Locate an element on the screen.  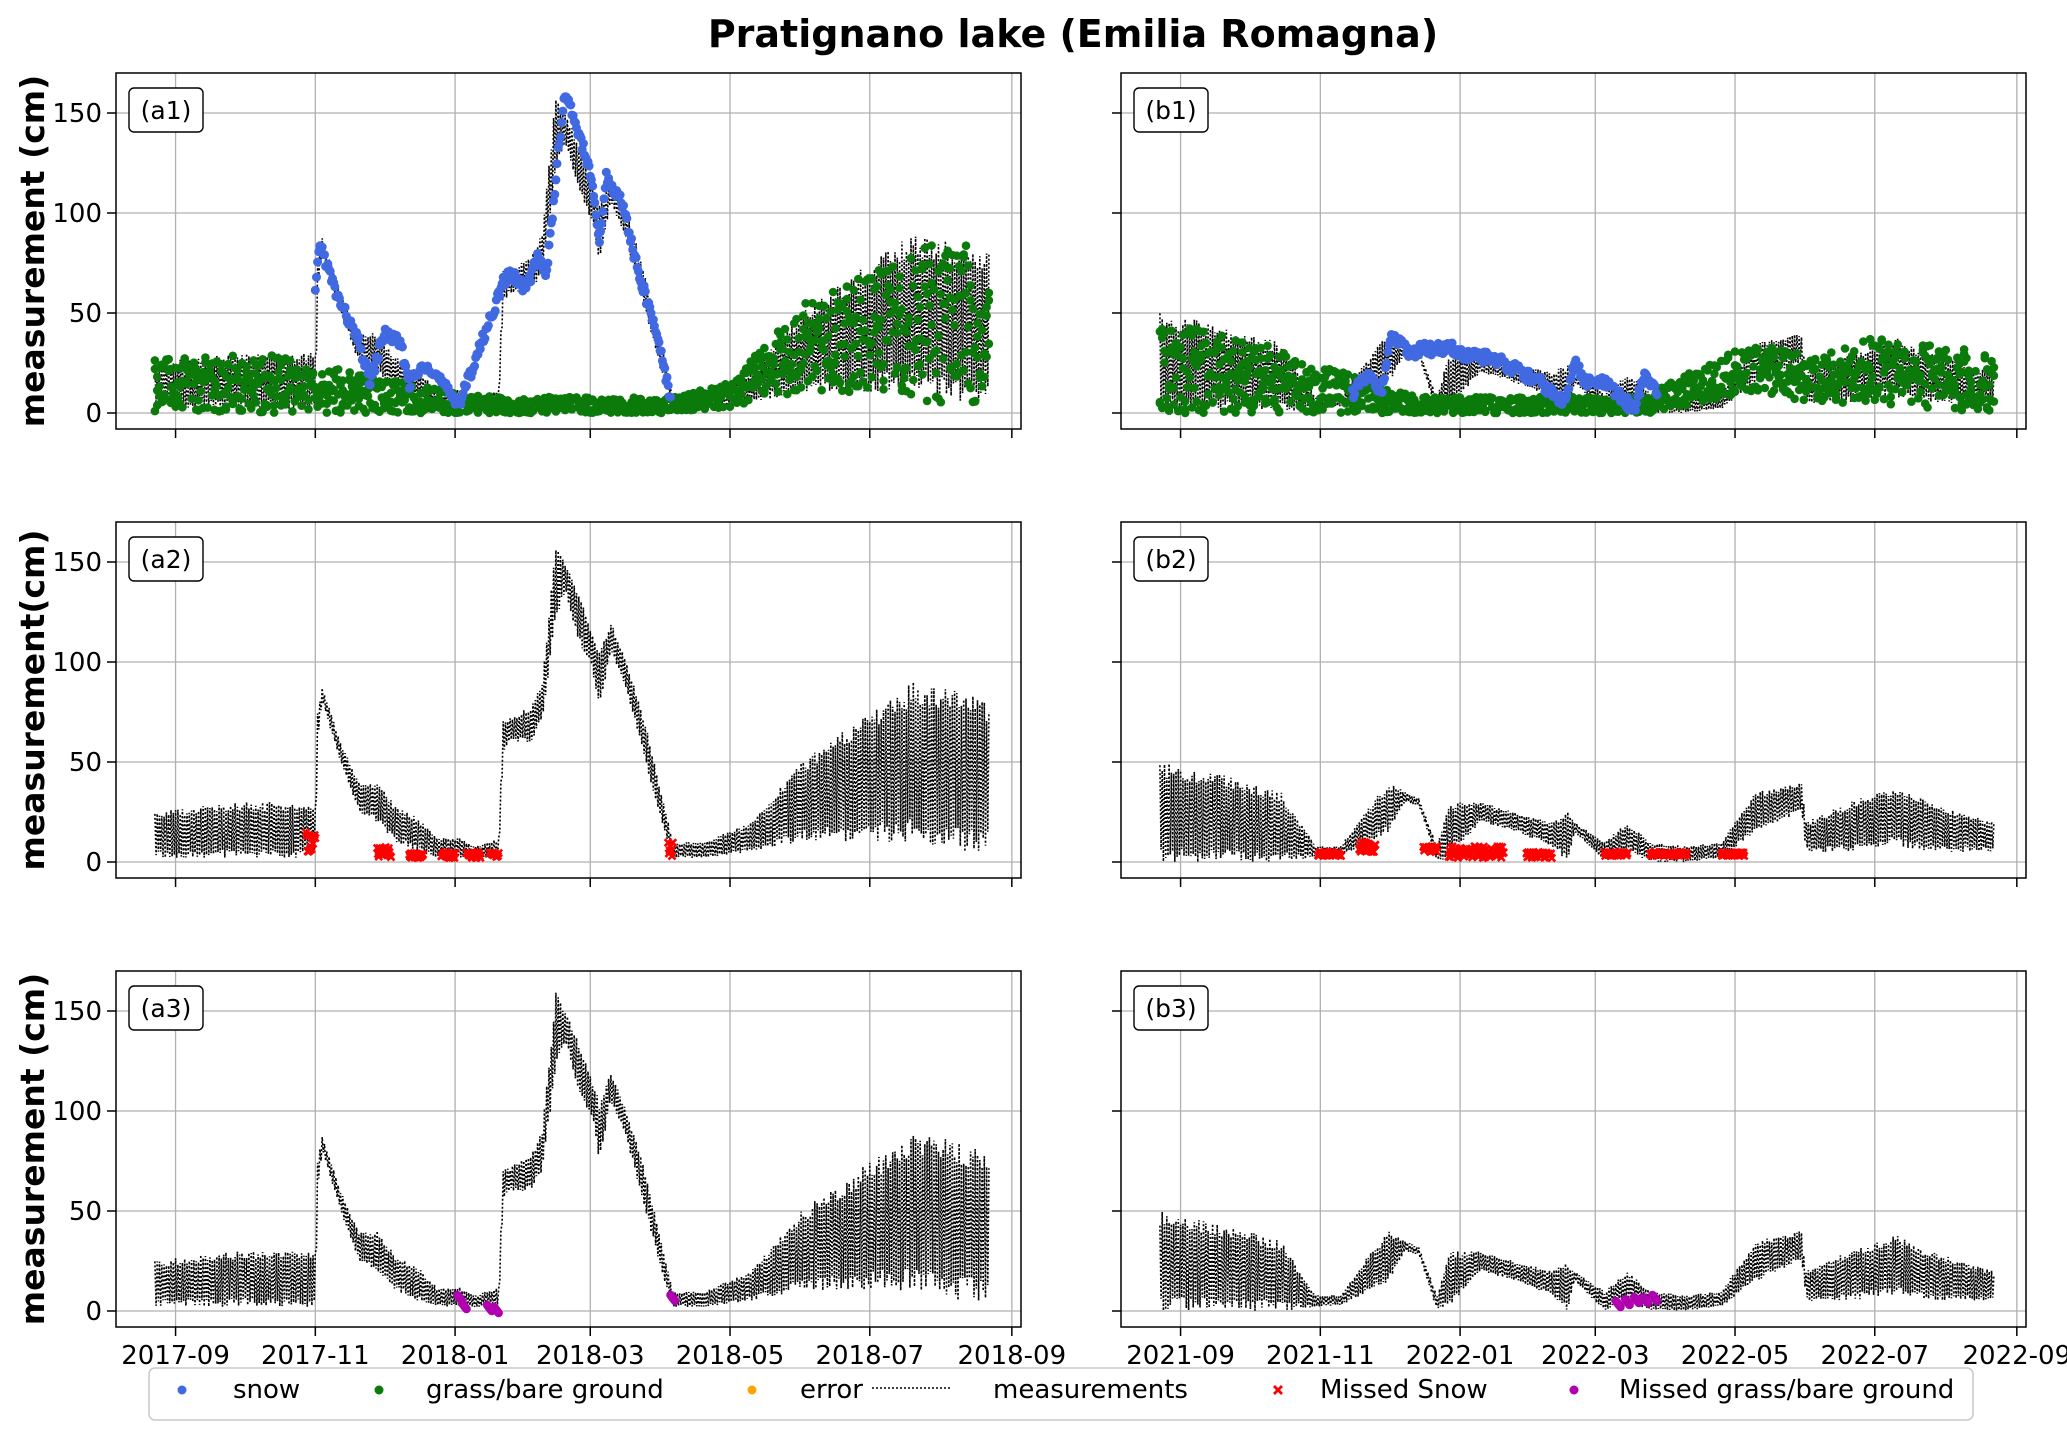
x-tick-label: 2022-03 is located at coordinates (1595, 1356).